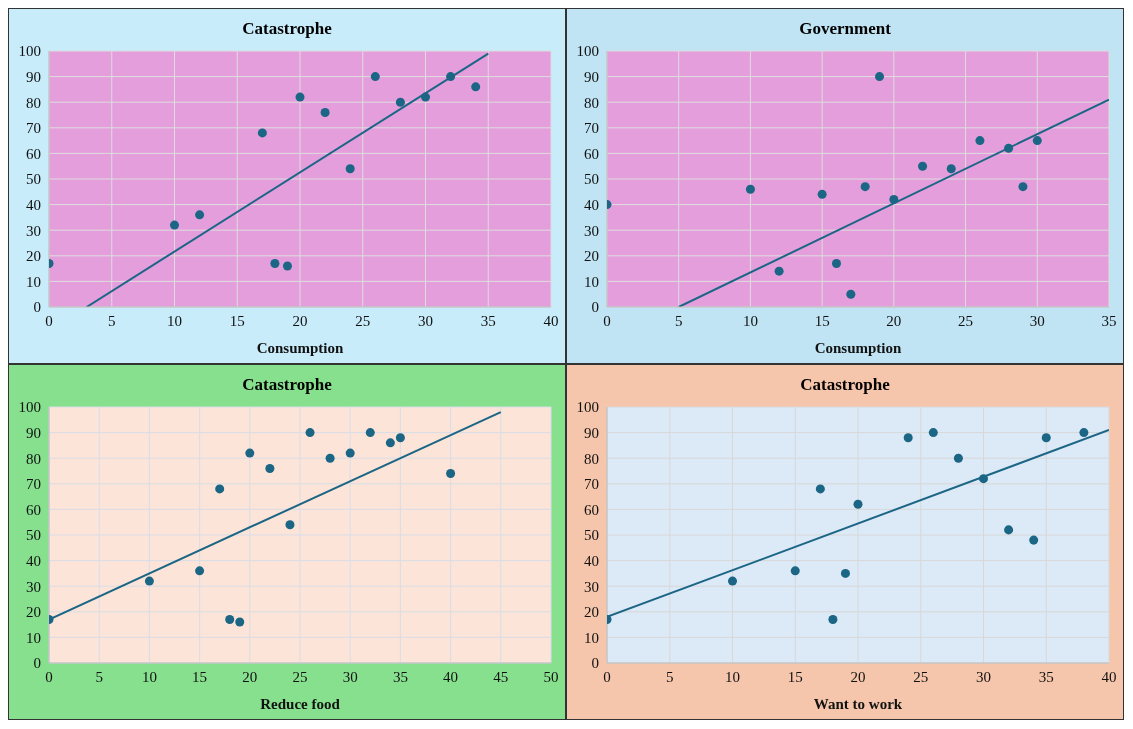 This screenshot has width=1133, height=729. Describe the element at coordinates (501, 676) in the screenshot. I see `x-tick-label: 45` at that location.